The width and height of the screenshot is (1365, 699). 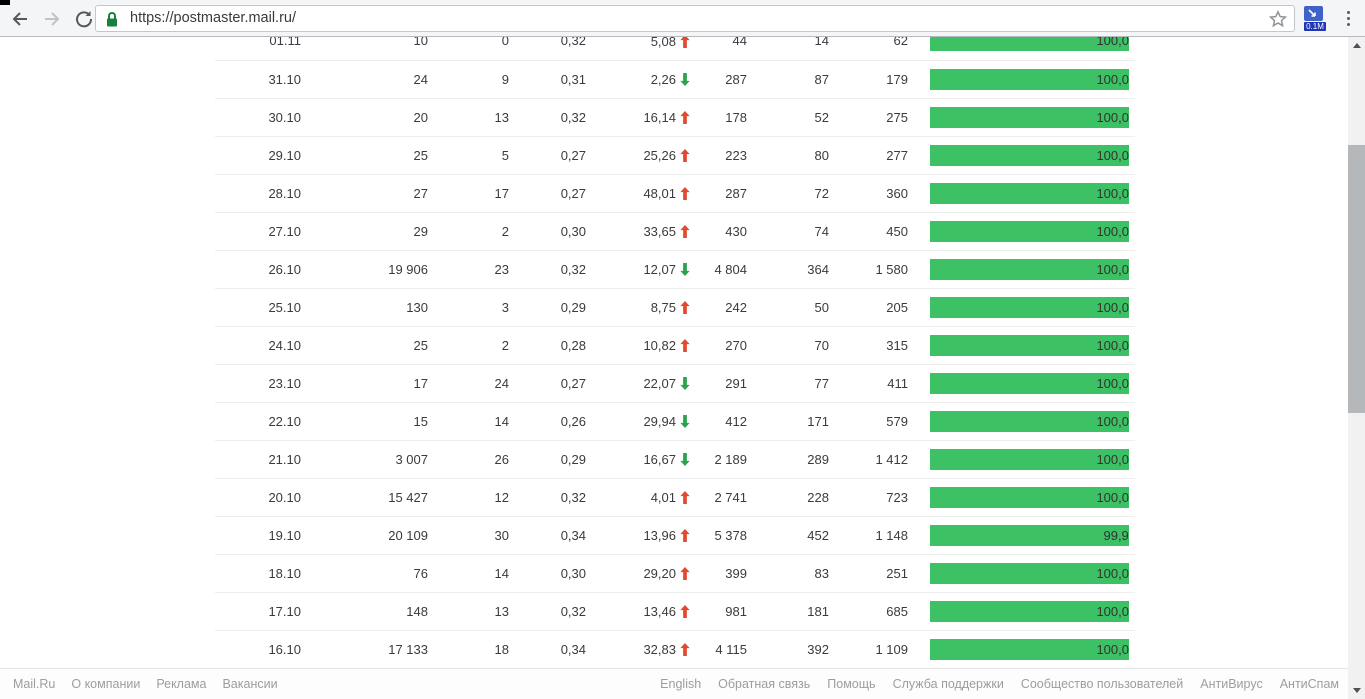 I want to click on value-cell: 289, so click(x=818, y=459).